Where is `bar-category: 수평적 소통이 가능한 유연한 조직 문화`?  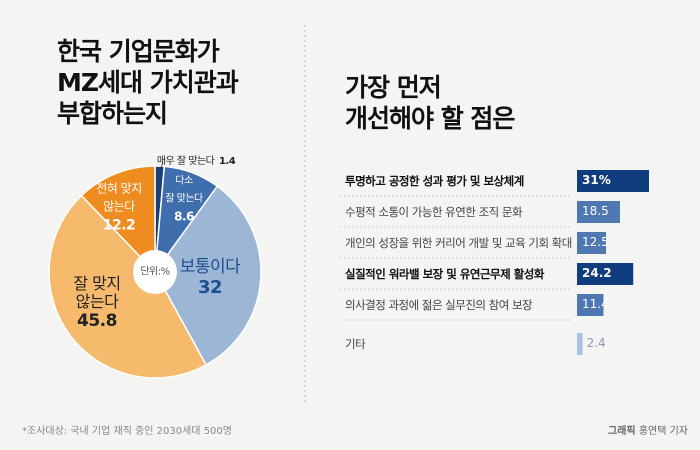 bar-category: 수평적 소통이 가능한 유연한 조직 문화 is located at coordinates (434, 212).